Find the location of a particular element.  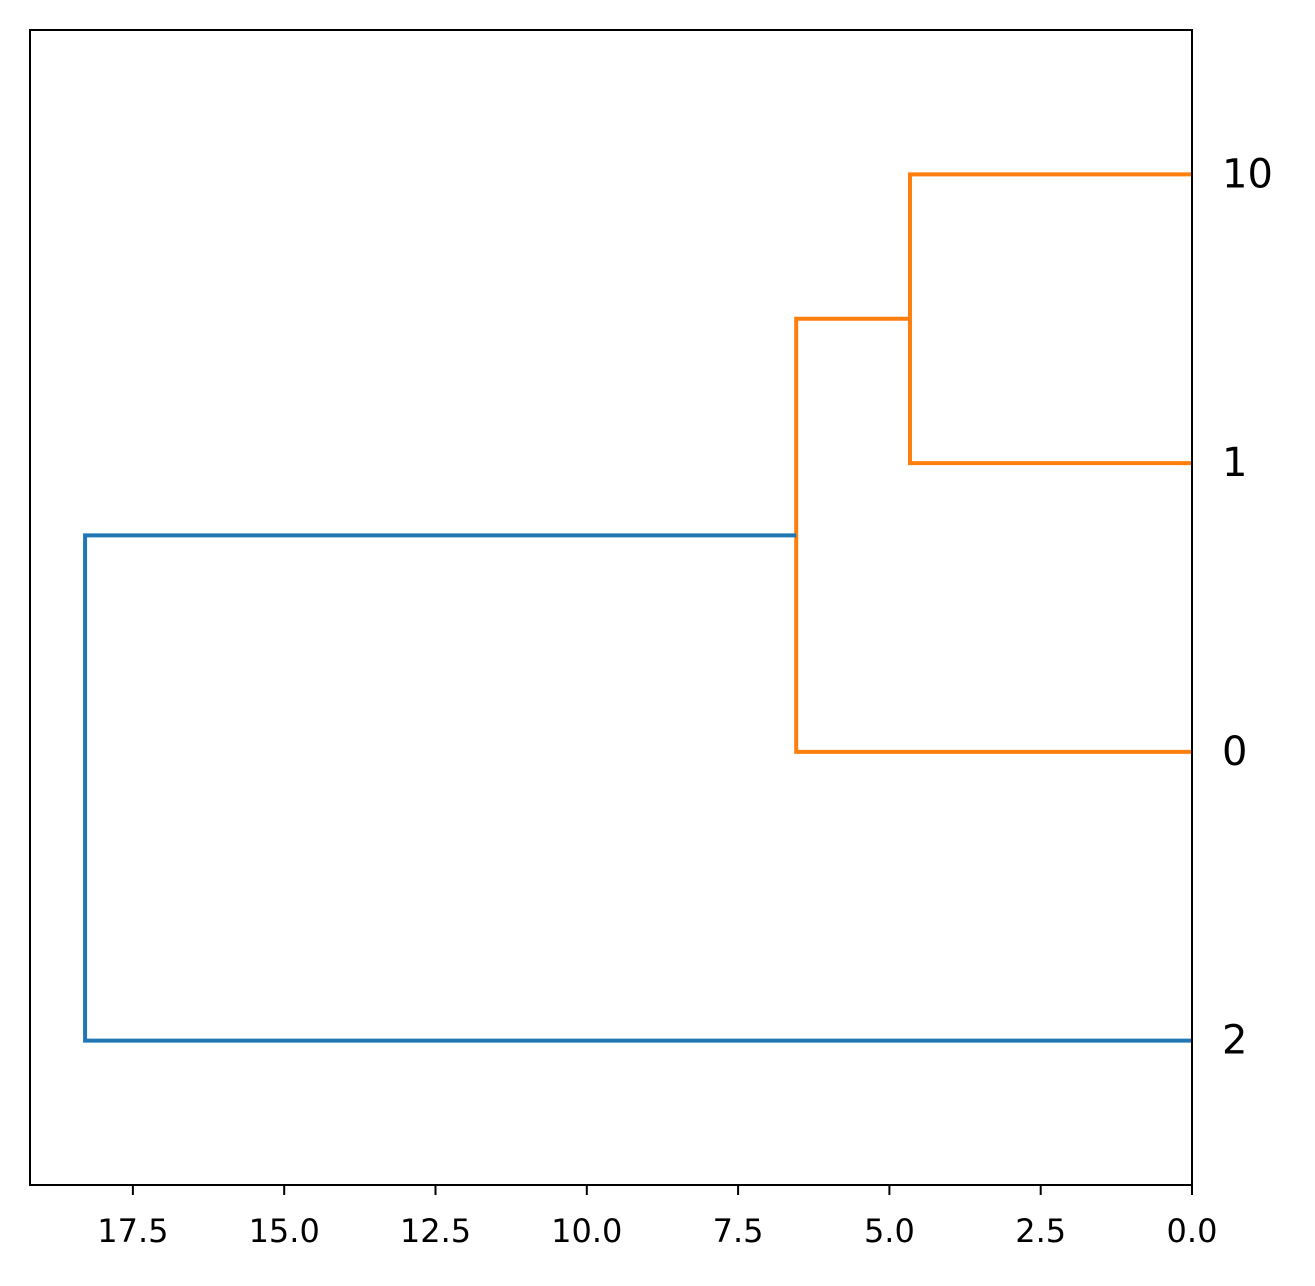

x-tick-label: 2.5 is located at coordinates (1040, 1231).